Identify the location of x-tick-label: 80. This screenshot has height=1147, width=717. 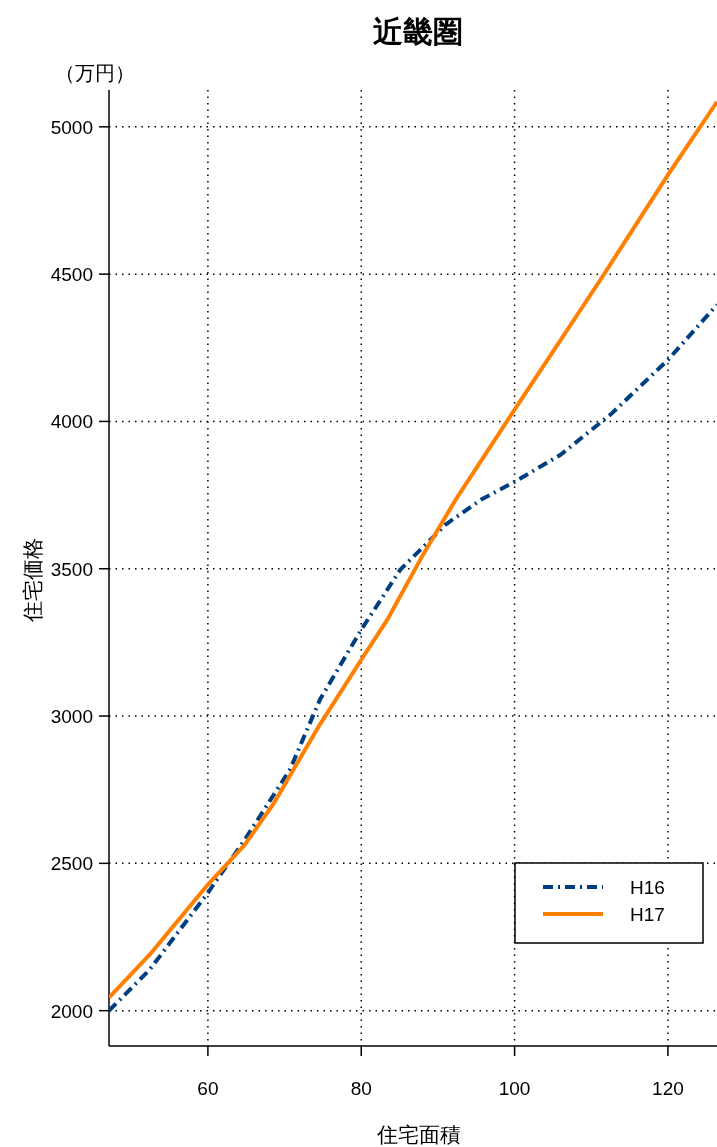
(361, 1088).